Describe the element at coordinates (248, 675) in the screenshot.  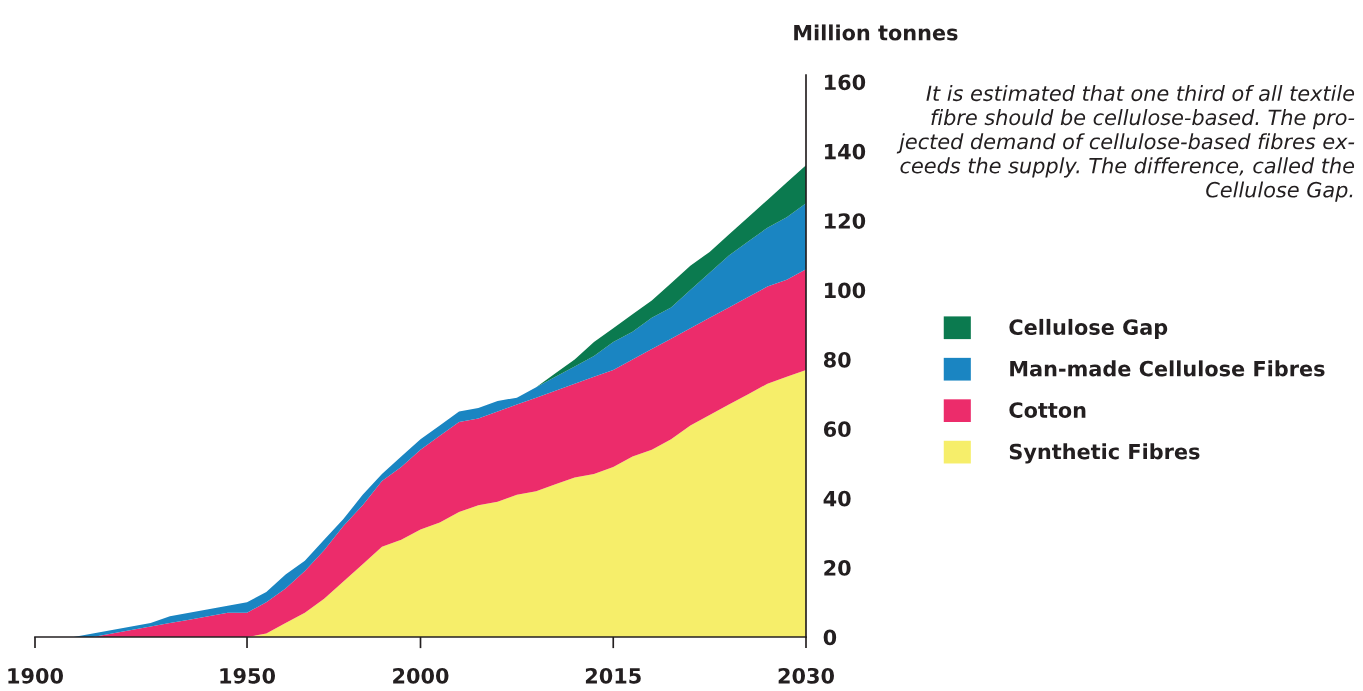
I see `x-tick-label: 1950` at that location.